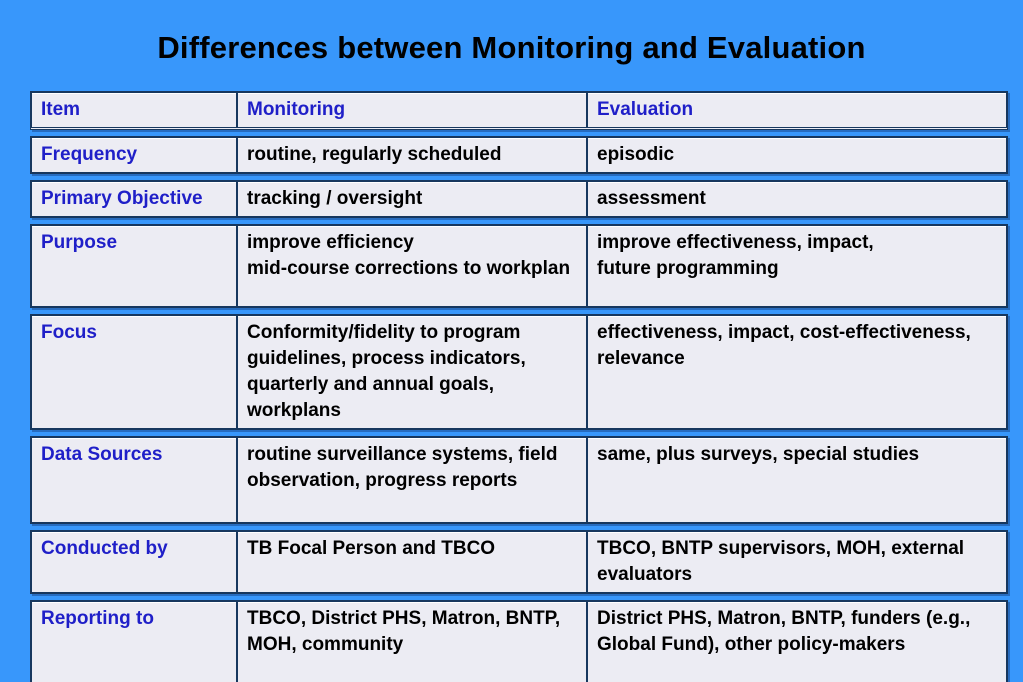 The image size is (1023, 682). Describe the element at coordinates (135, 562) in the screenshot. I see `row-label-cell: Conducted by` at that location.